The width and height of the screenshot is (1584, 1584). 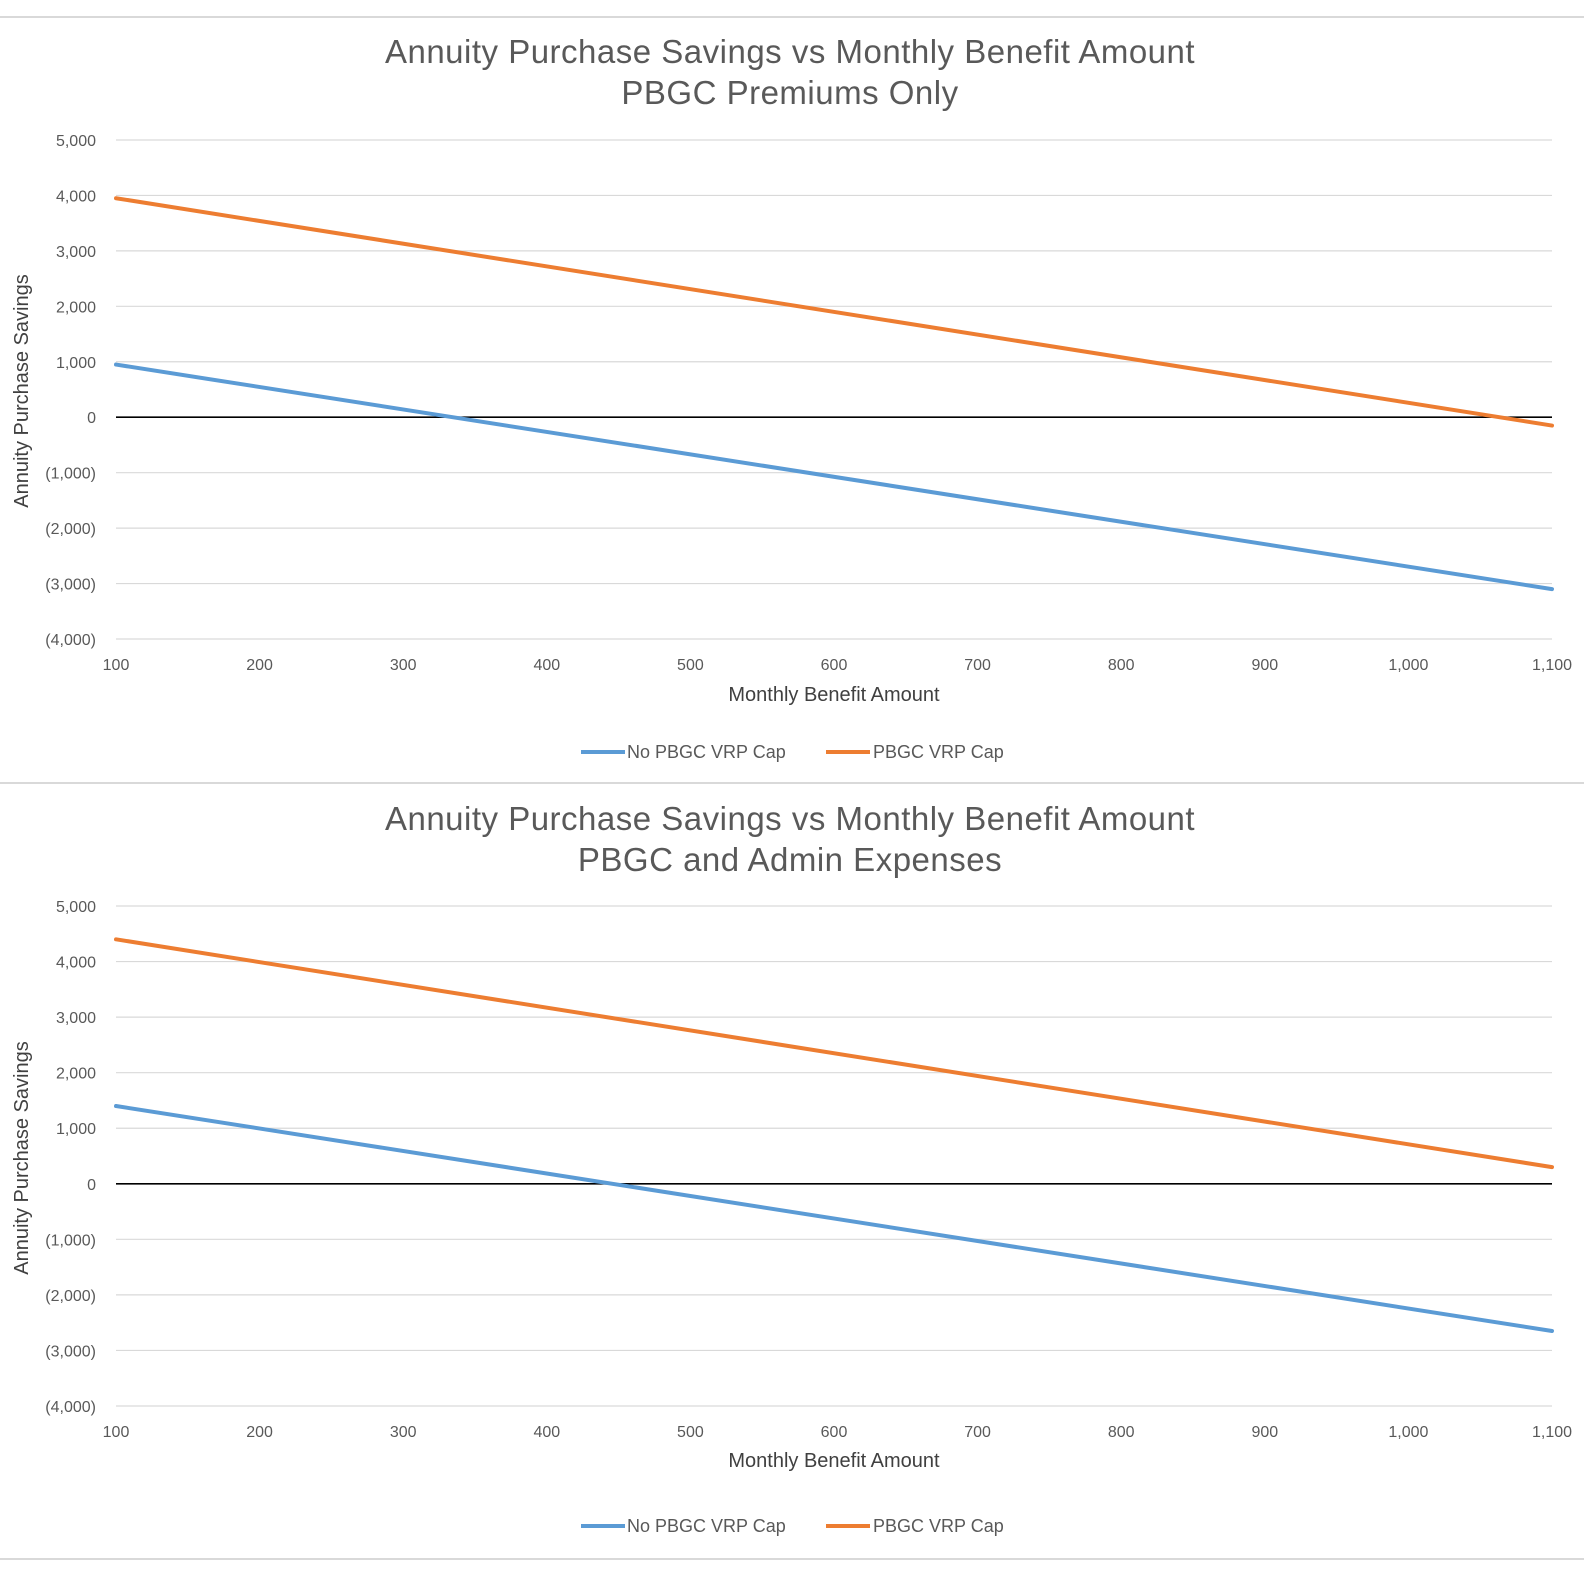 What do you see at coordinates (789, 92) in the screenshot?
I see `chart-subtitle: PBGC Premiums Only` at bounding box center [789, 92].